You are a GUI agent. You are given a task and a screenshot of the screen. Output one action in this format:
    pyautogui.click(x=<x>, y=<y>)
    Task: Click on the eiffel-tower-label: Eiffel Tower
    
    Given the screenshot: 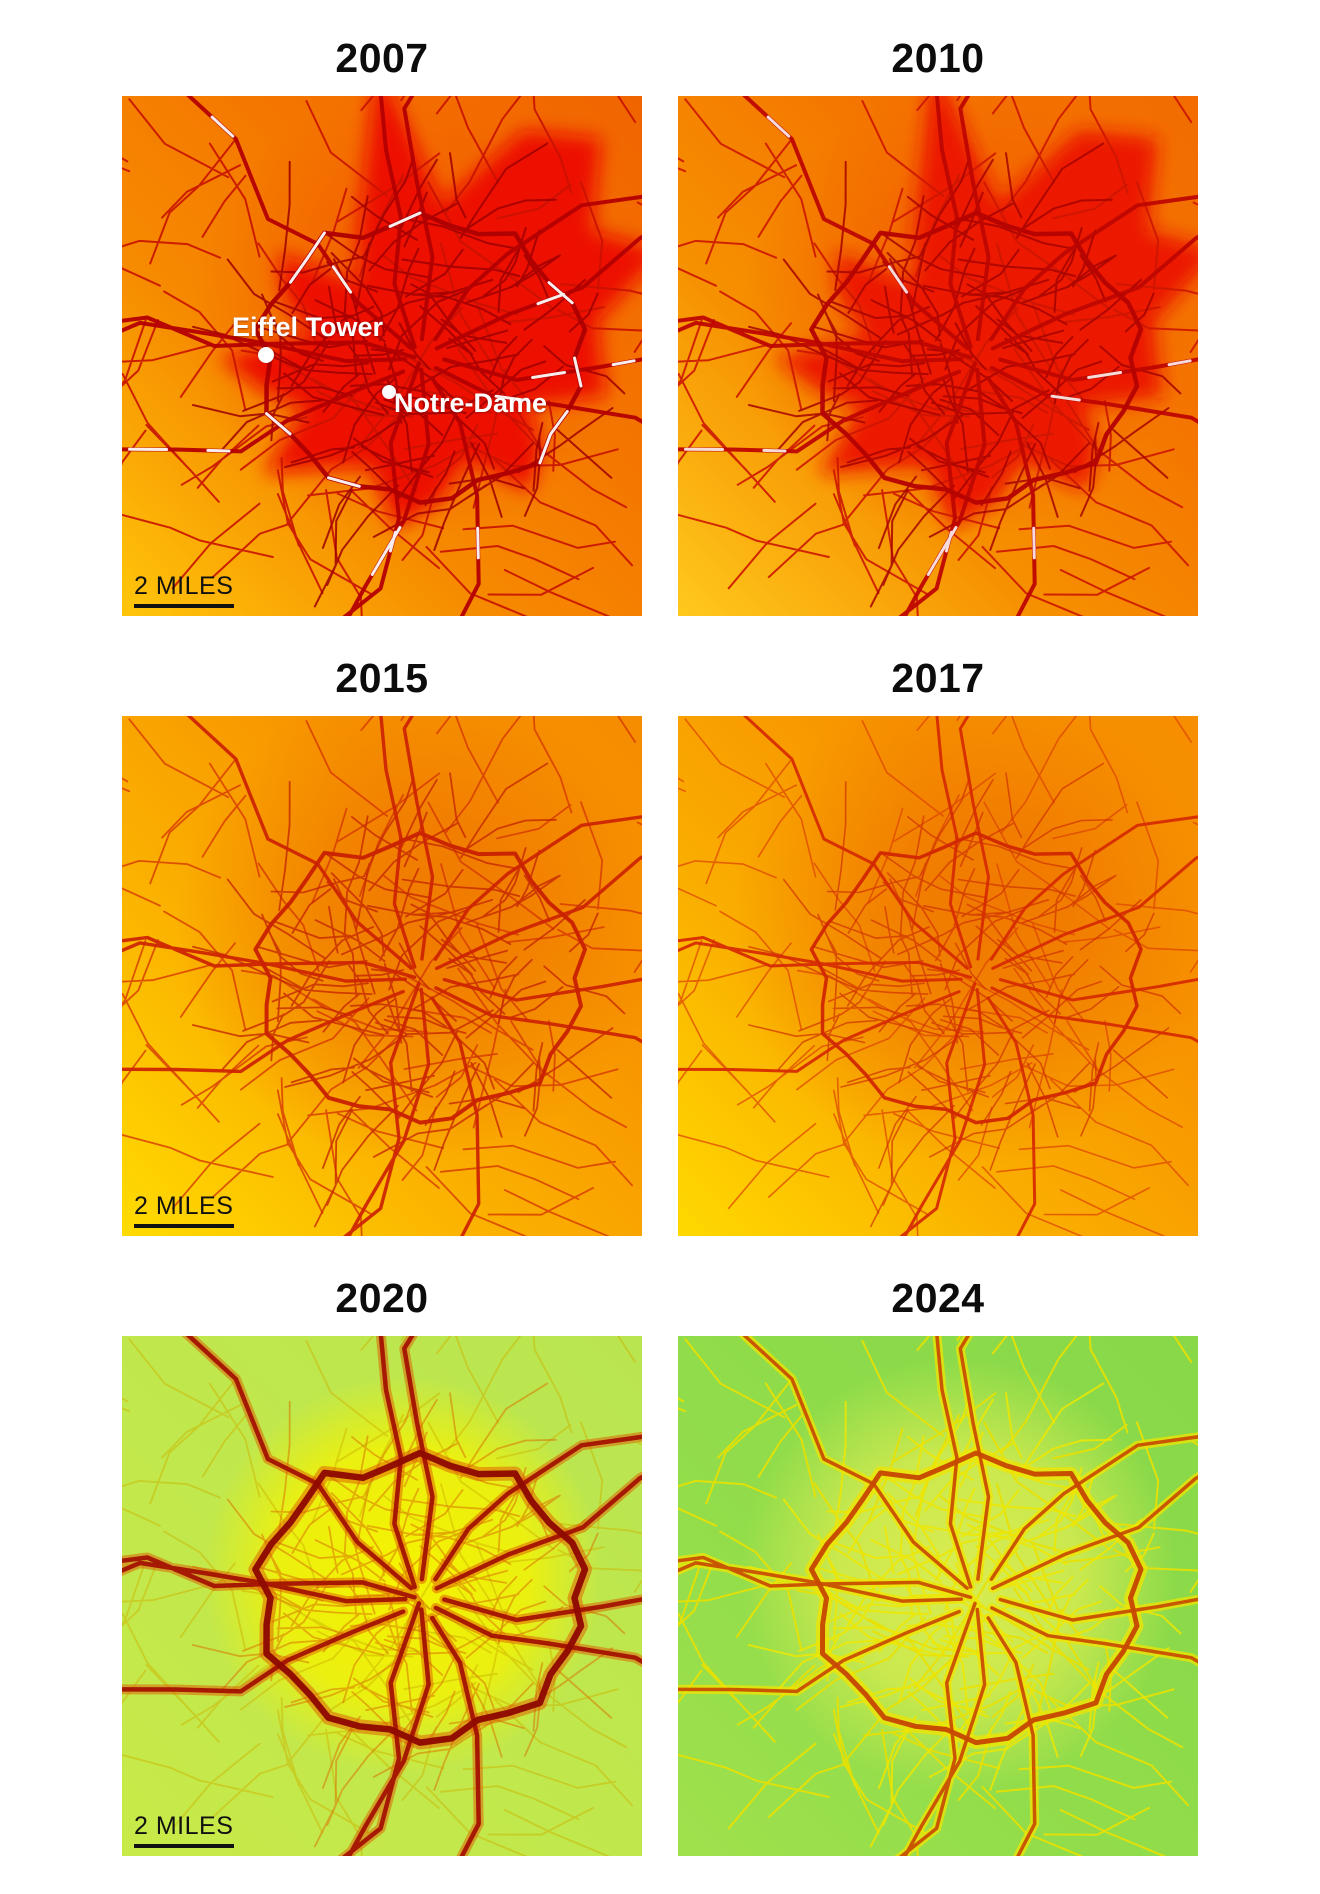 What is the action you would take?
    pyautogui.click(x=308, y=327)
    